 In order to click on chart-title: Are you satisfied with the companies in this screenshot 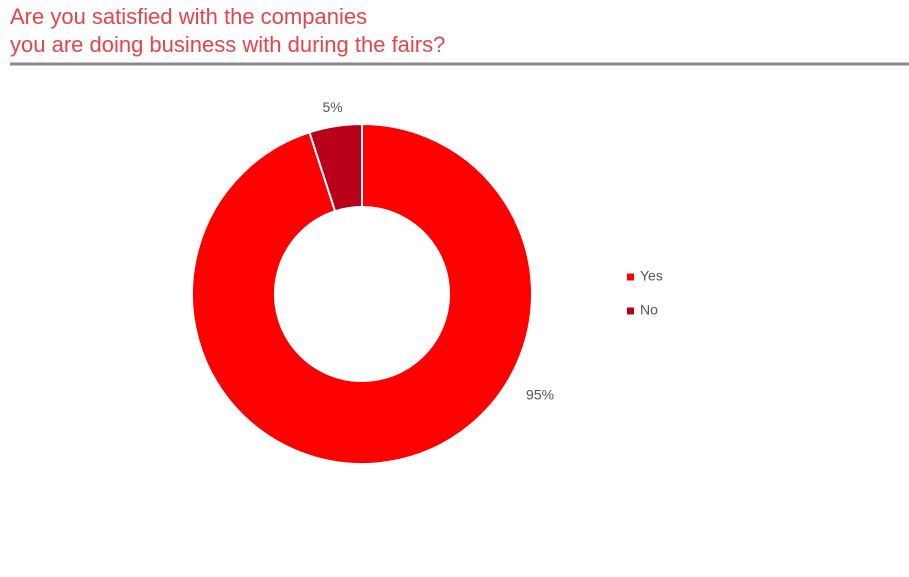, I will do `click(188, 16)`.